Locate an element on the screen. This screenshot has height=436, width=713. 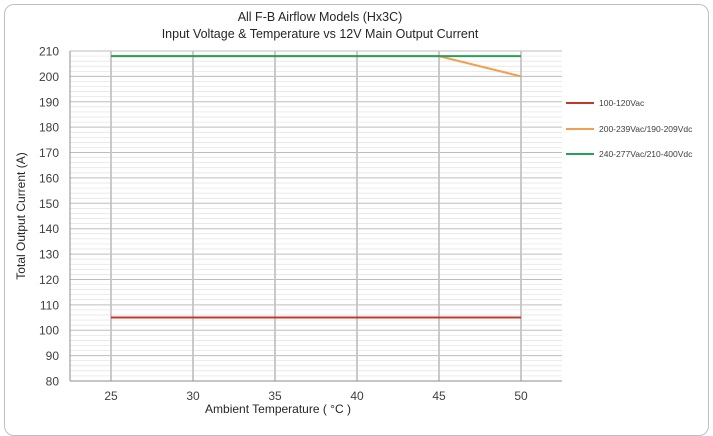
legend-label: 200-239Vac/190-209Vdc is located at coordinates (646, 128).